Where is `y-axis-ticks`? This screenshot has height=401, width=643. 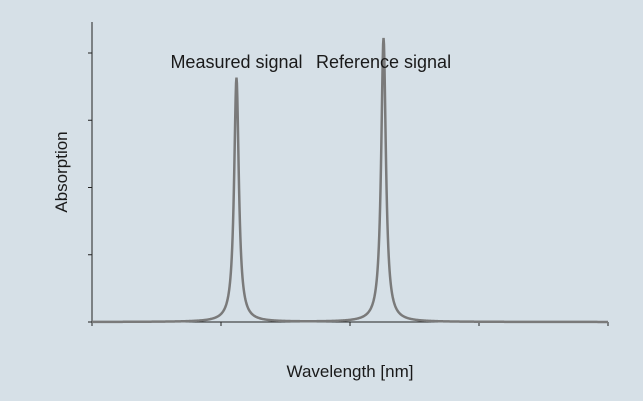 y-axis-ticks is located at coordinates (90, 187).